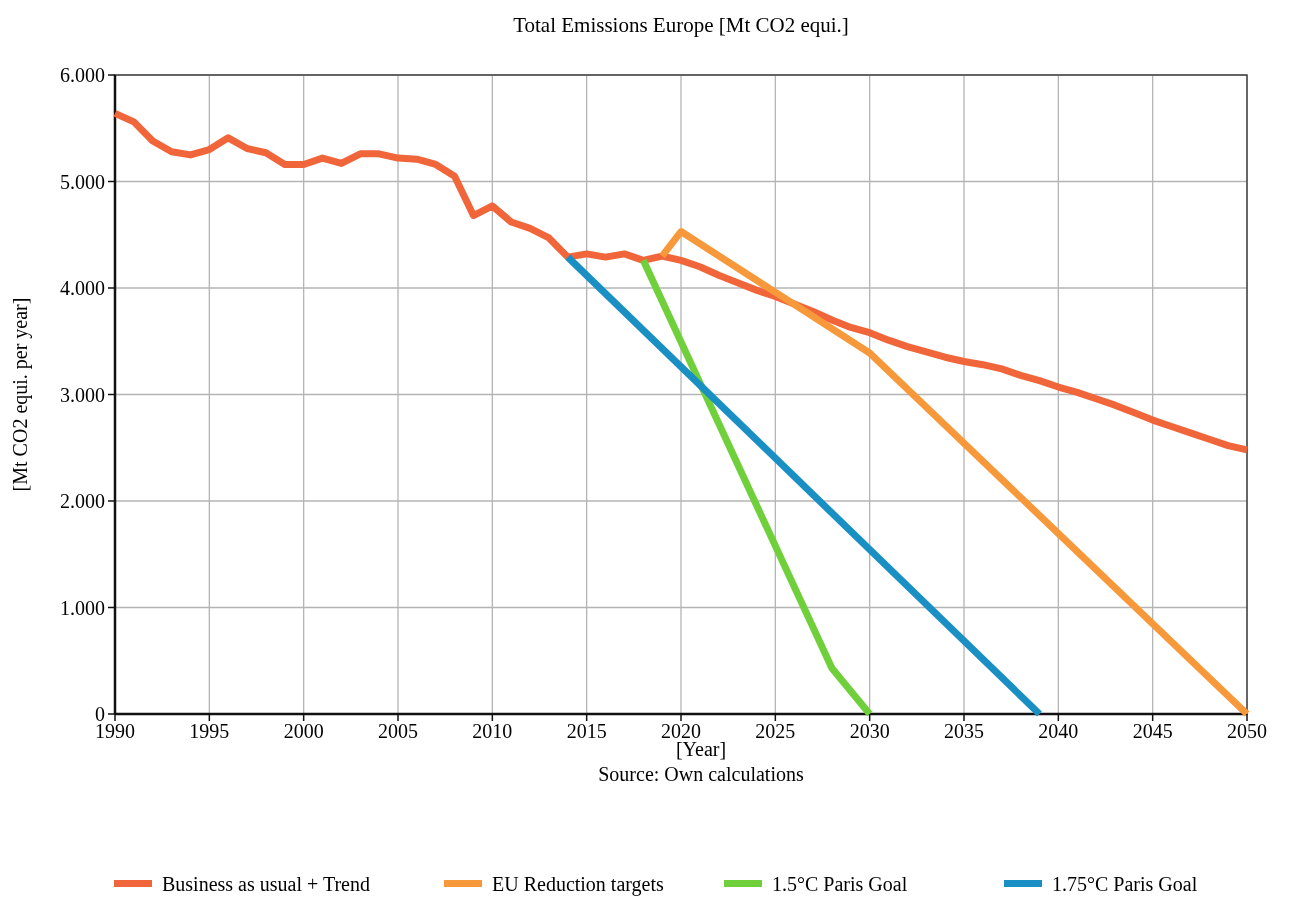 The width and height of the screenshot is (1296, 904). I want to click on x-tick-label: 2035, so click(964, 731).